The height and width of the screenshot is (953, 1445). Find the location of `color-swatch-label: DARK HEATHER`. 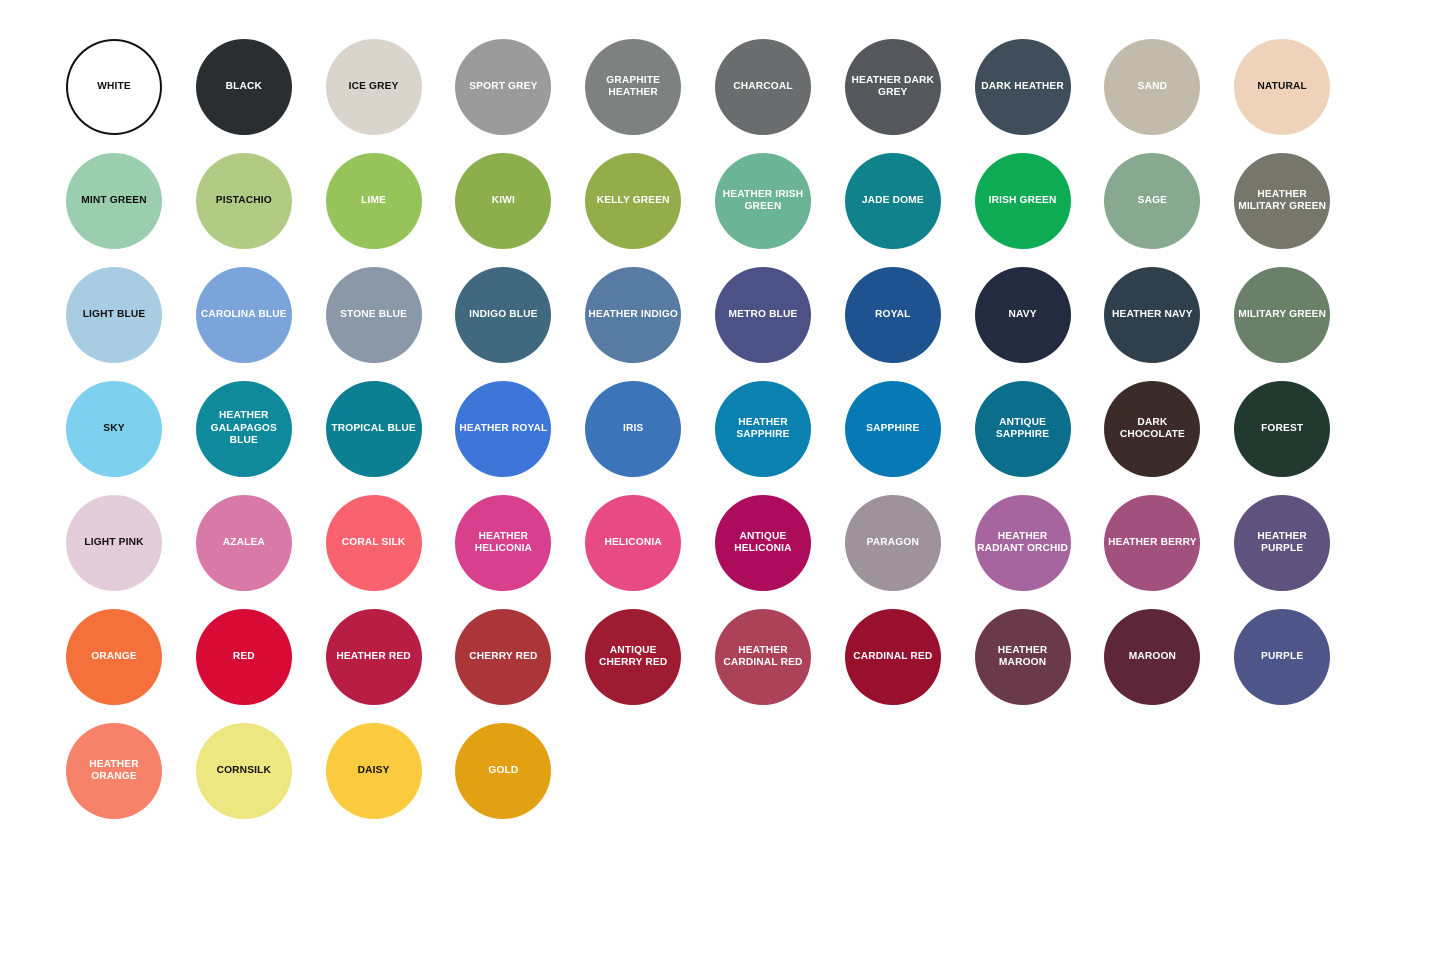

color-swatch-label: DARK HEATHER is located at coordinates (1022, 86).